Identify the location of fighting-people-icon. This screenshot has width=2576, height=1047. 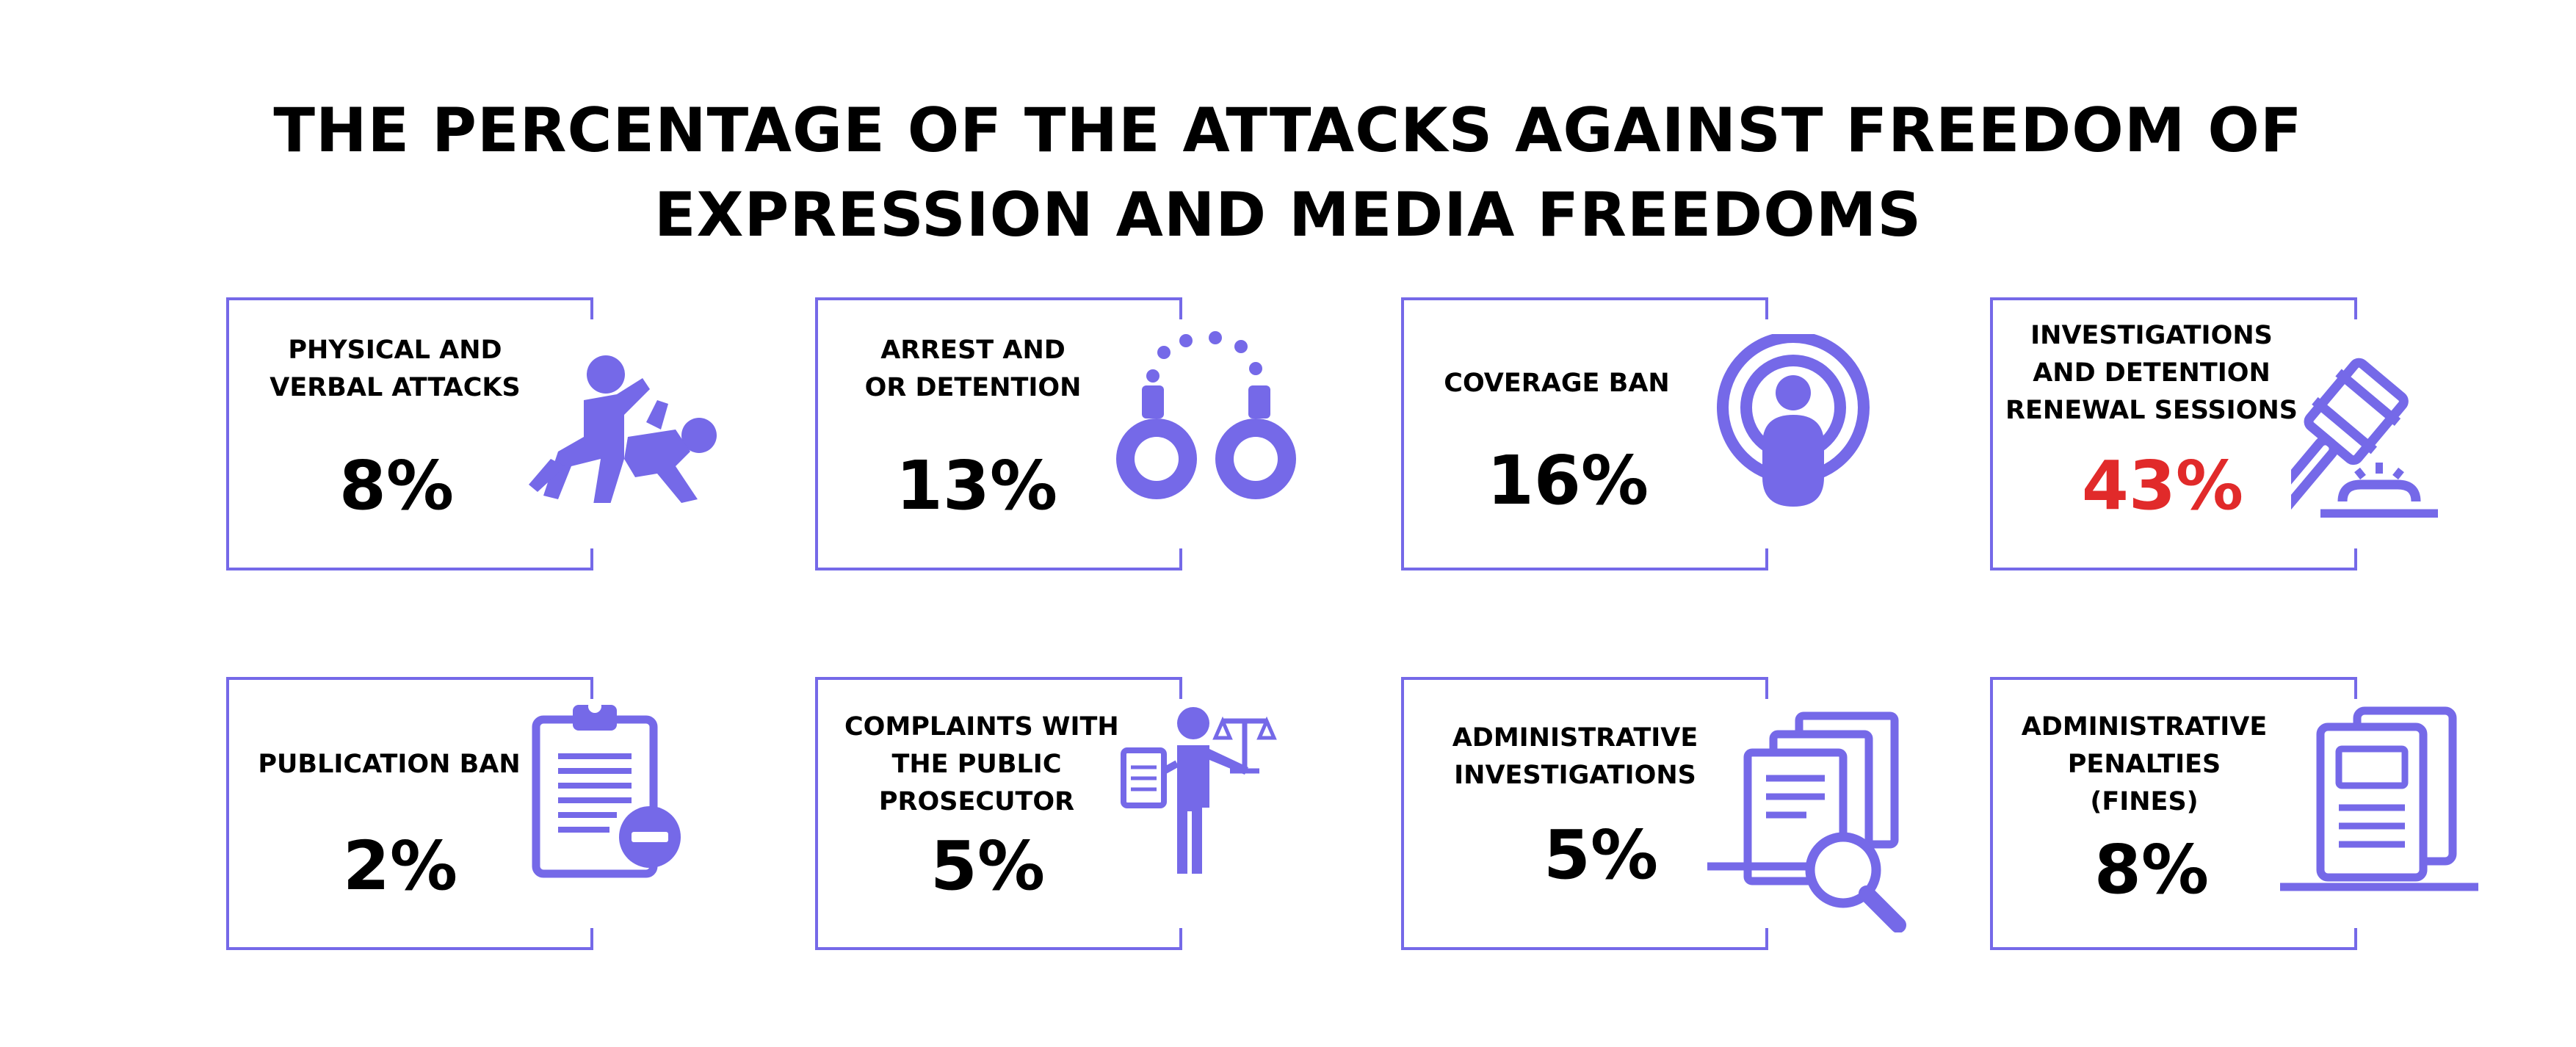
(617, 426).